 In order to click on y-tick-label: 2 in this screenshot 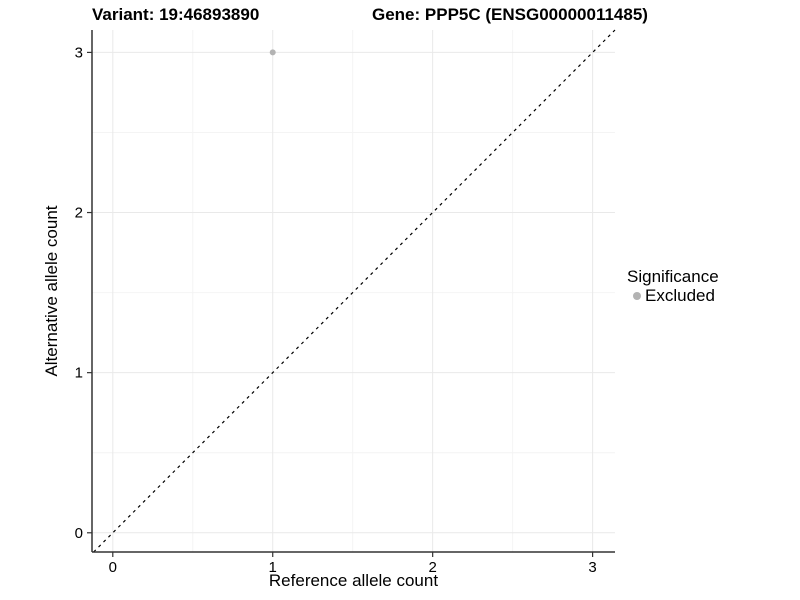, I will do `click(79, 213)`.